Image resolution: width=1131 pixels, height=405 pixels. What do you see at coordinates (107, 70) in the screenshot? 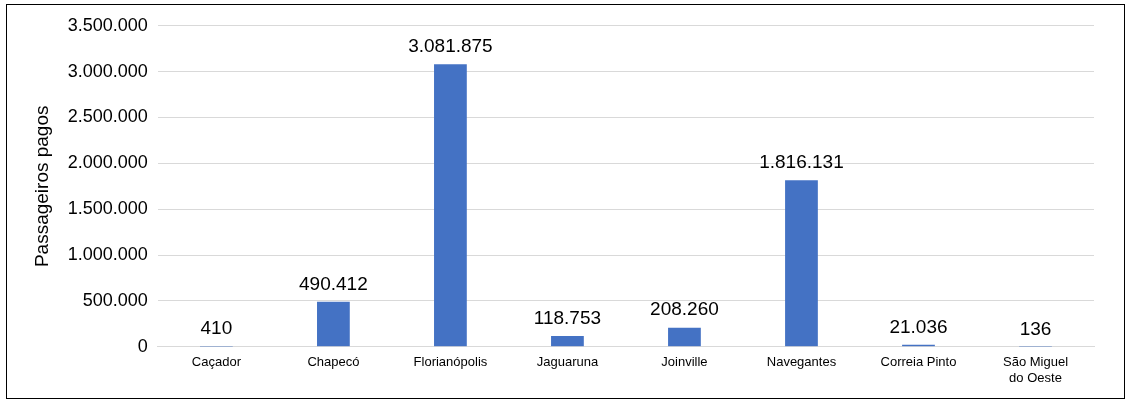
I see `y-tick-label: 3.000.000` at bounding box center [107, 70].